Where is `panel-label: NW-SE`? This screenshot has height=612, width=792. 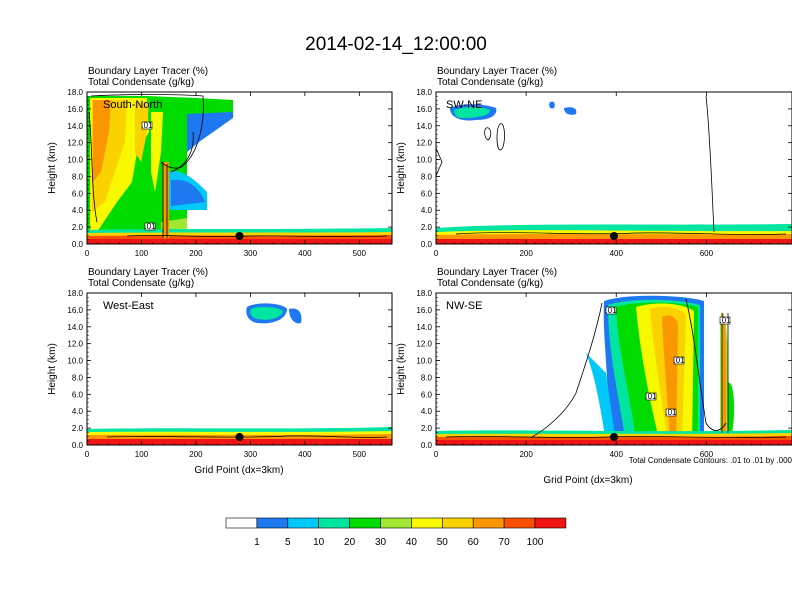
panel-label: NW-SE is located at coordinates (464, 306).